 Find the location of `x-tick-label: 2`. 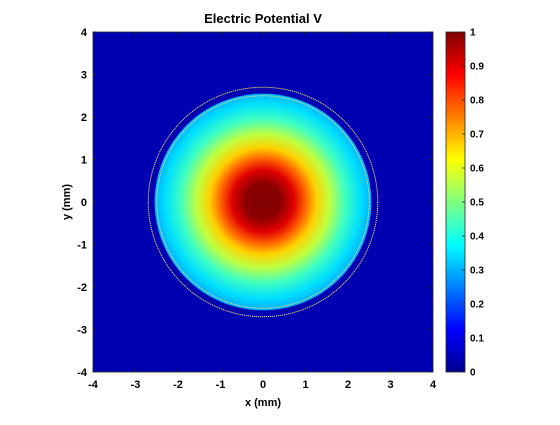

x-tick-label: 2 is located at coordinates (348, 385).